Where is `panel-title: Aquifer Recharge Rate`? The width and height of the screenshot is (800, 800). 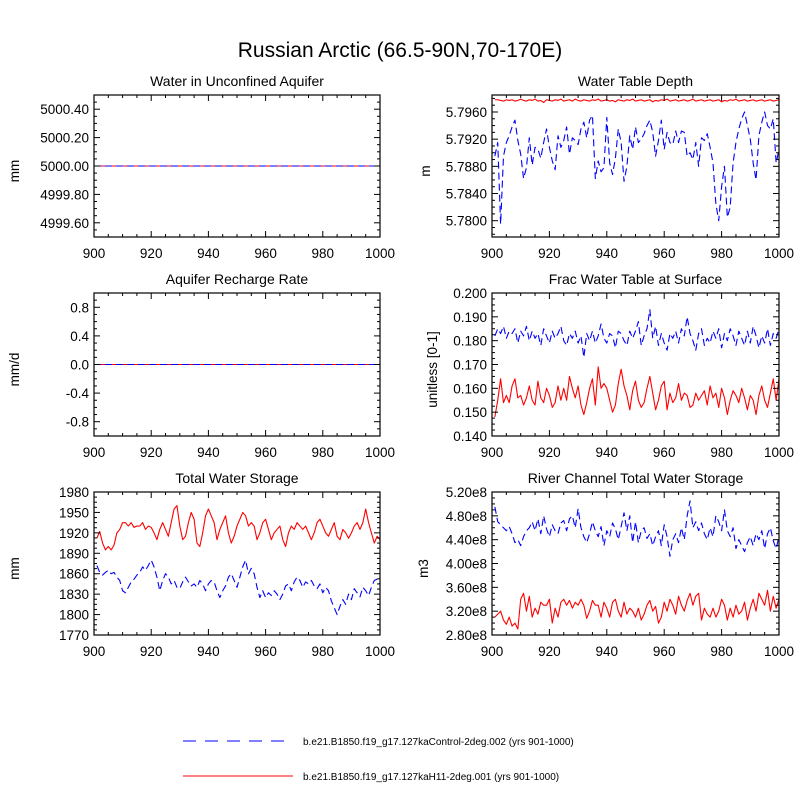
panel-title: Aquifer Recharge Rate is located at coordinates (237, 279).